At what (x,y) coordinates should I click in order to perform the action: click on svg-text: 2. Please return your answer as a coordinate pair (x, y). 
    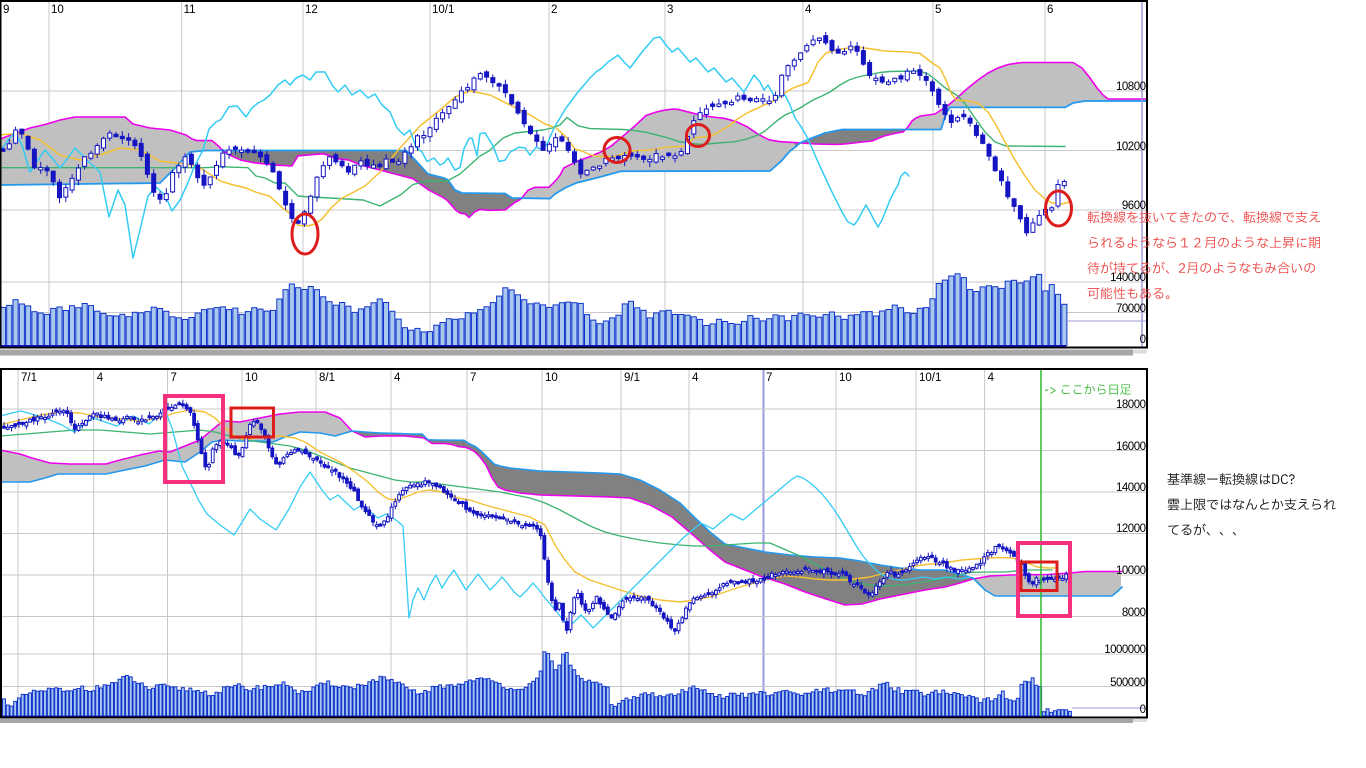
    Looking at the image, I should click on (554, 10).